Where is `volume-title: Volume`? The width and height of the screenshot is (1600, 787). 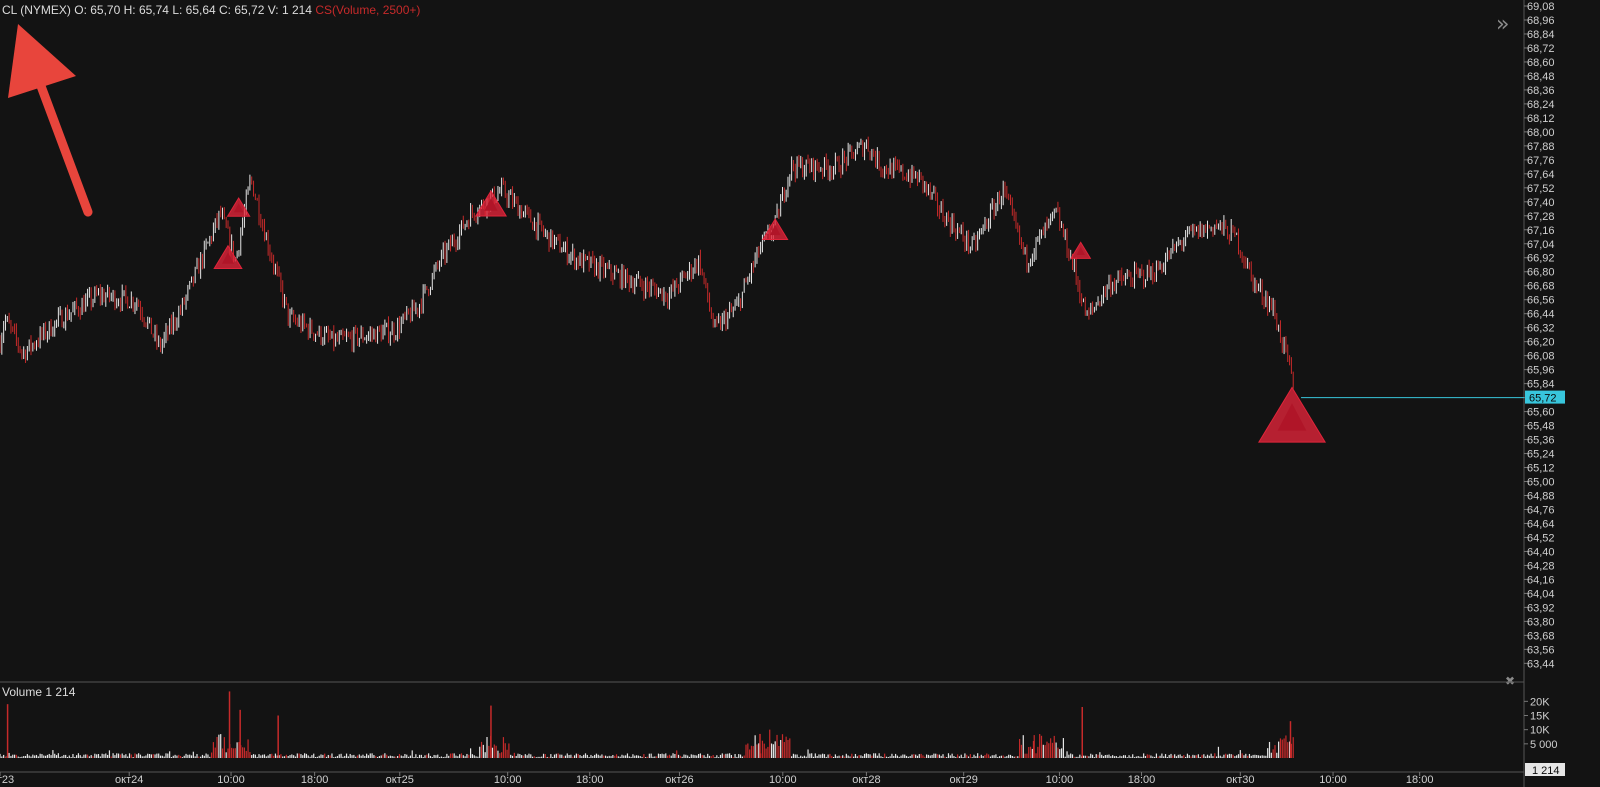 volume-title: Volume is located at coordinates (22, 692).